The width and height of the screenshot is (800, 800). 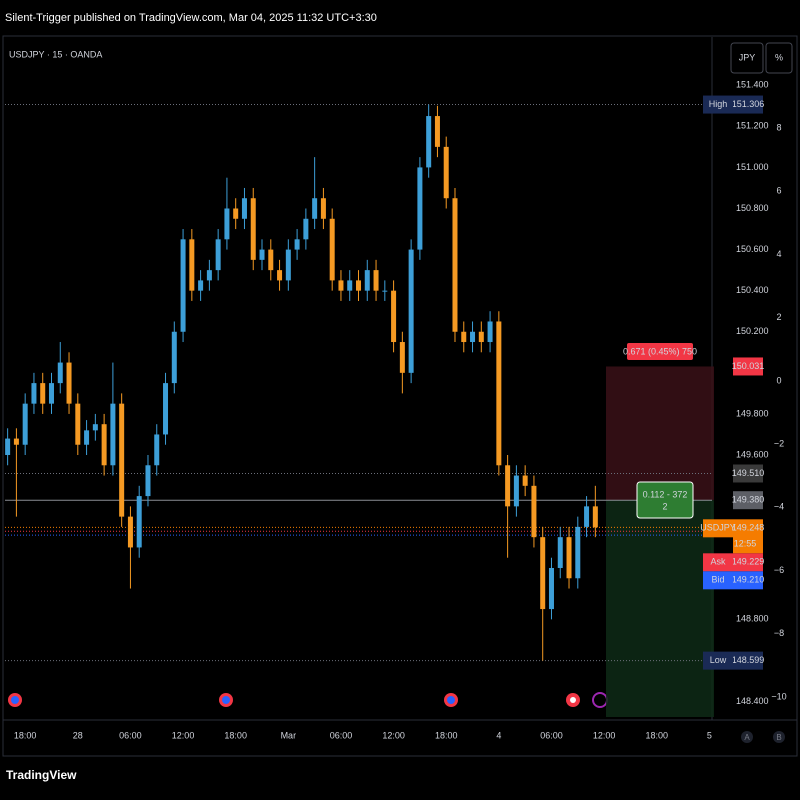 What do you see at coordinates (660, 433) in the screenshot?
I see `stop-zone` at bounding box center [660, 433].